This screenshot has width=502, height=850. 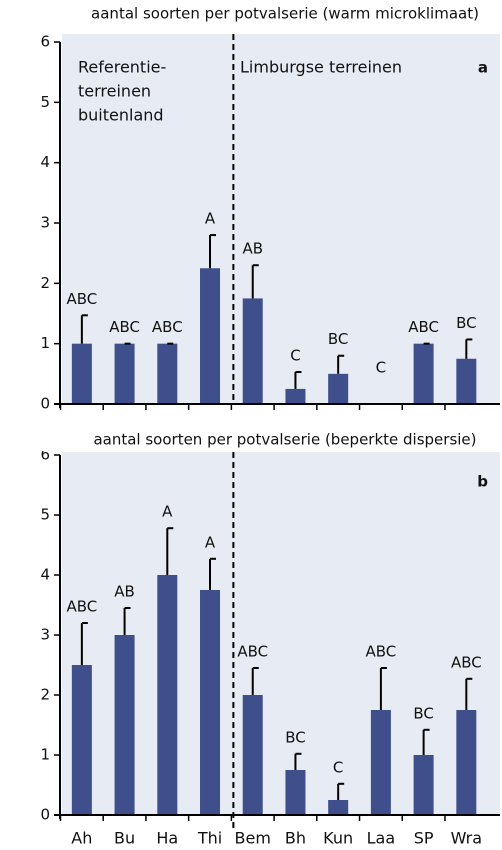 I want to click on x-tick-label: Bem, so click(x=253, y=838).